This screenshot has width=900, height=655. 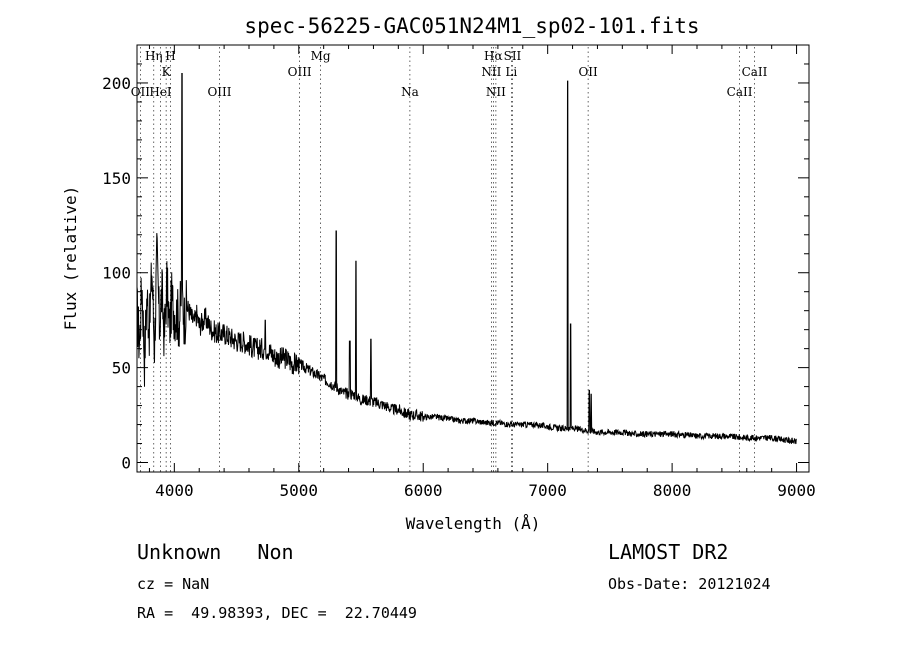 I want to click on x-tick-label: 4000, so click(x=174, y=490).